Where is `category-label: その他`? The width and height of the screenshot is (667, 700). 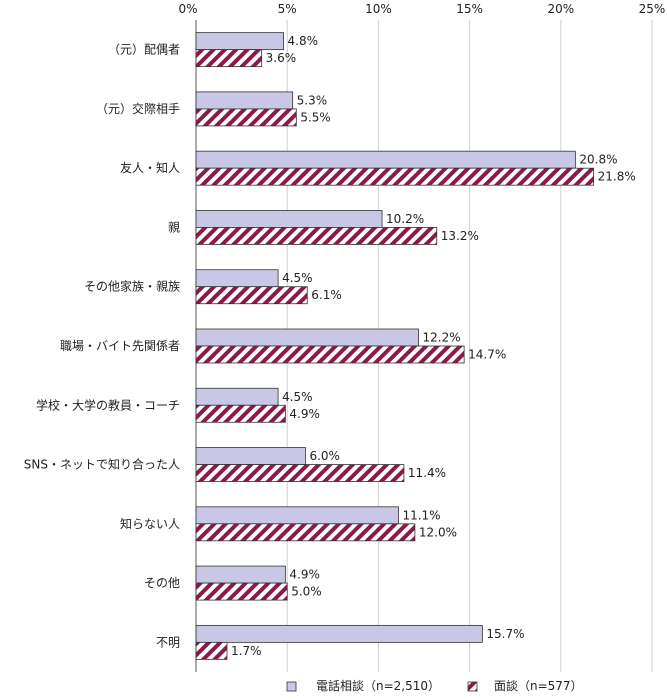
category-label: その他 is located at coordinates (162, 583).